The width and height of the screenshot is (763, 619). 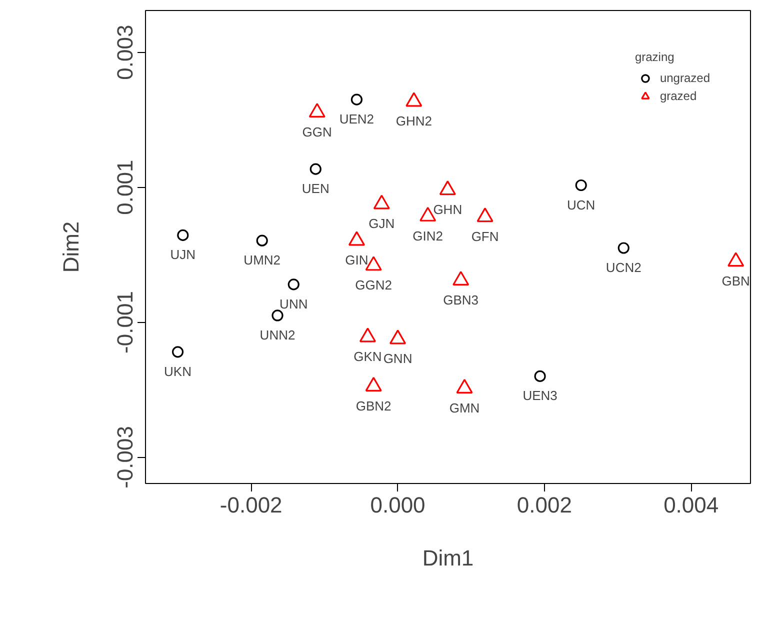 I want to click on annotation: UJN, so click(x=183, y=254).